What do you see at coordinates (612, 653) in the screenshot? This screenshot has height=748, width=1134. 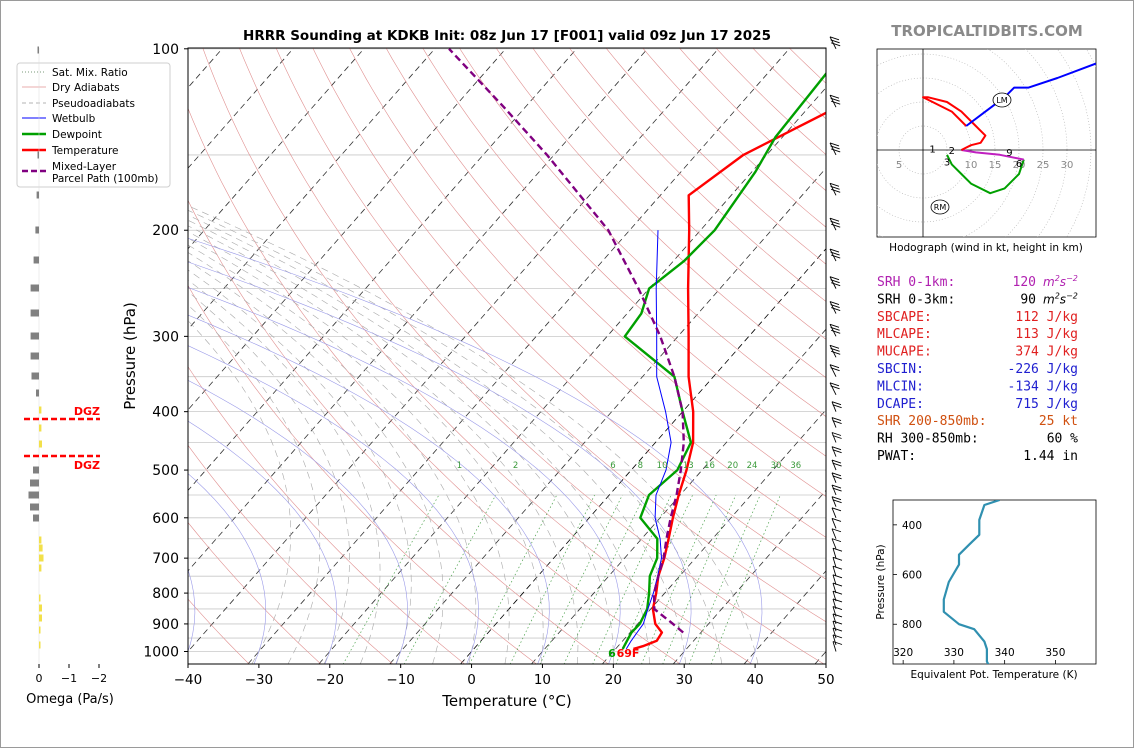 I see `surface-dewpoint-label: 6` at bounding box center [612, 653].